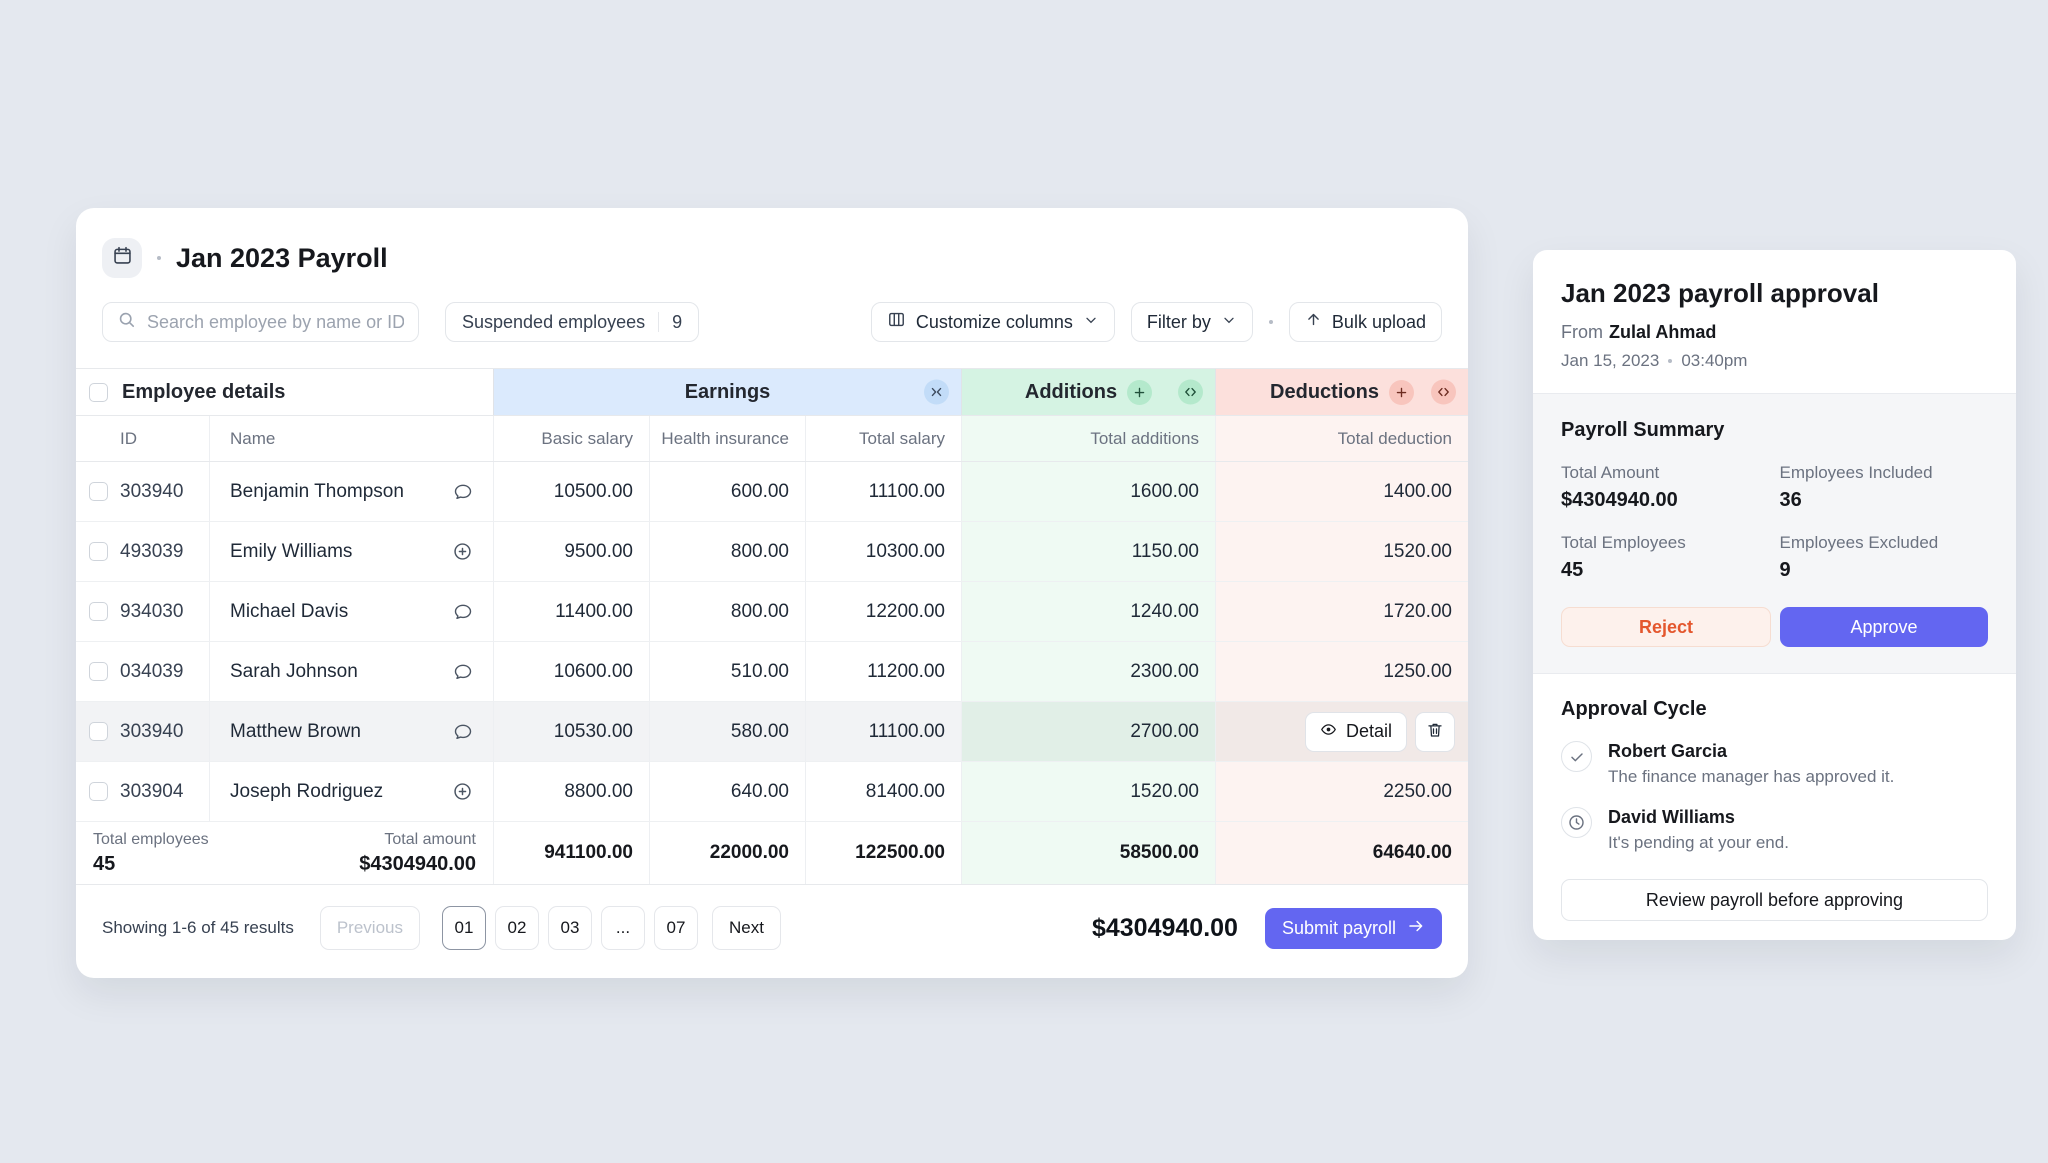 Image resolution: width=2048 pixels, height=1163 pixels. Describe the element at coordinates (727, 731) in the screenshot. I see `health-insurance: 580.00` at that location.